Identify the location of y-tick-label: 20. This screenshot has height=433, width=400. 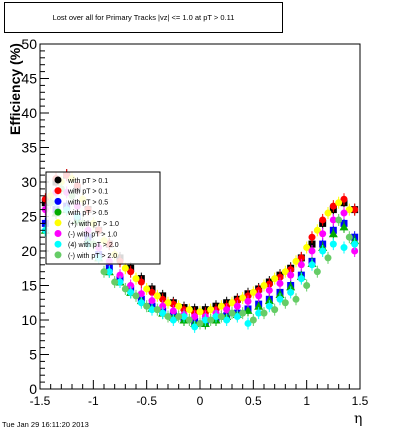
(29, 251).